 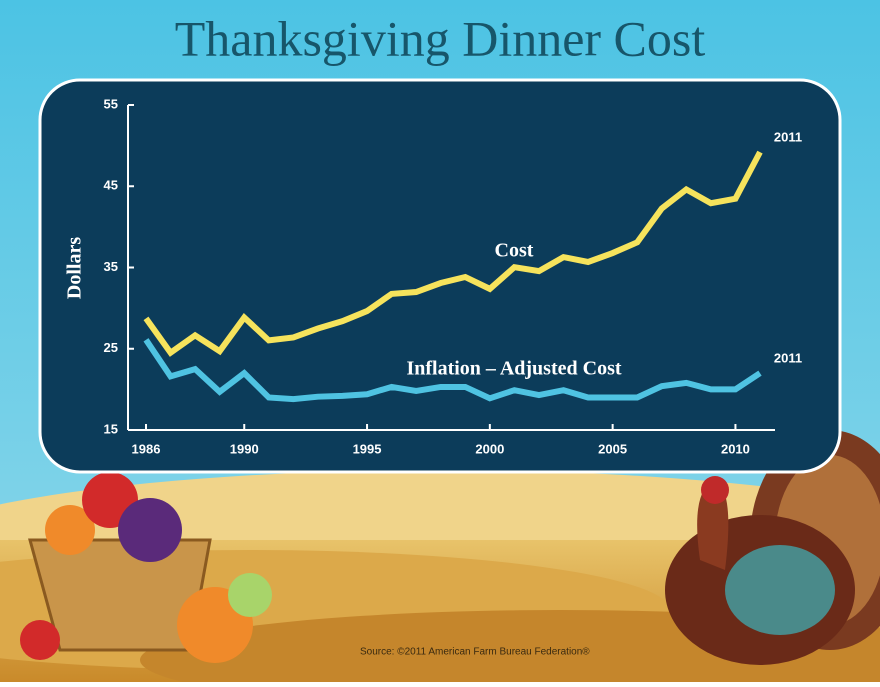 I want to click on x-tick-label: 1995, so click(x=367, y=448).